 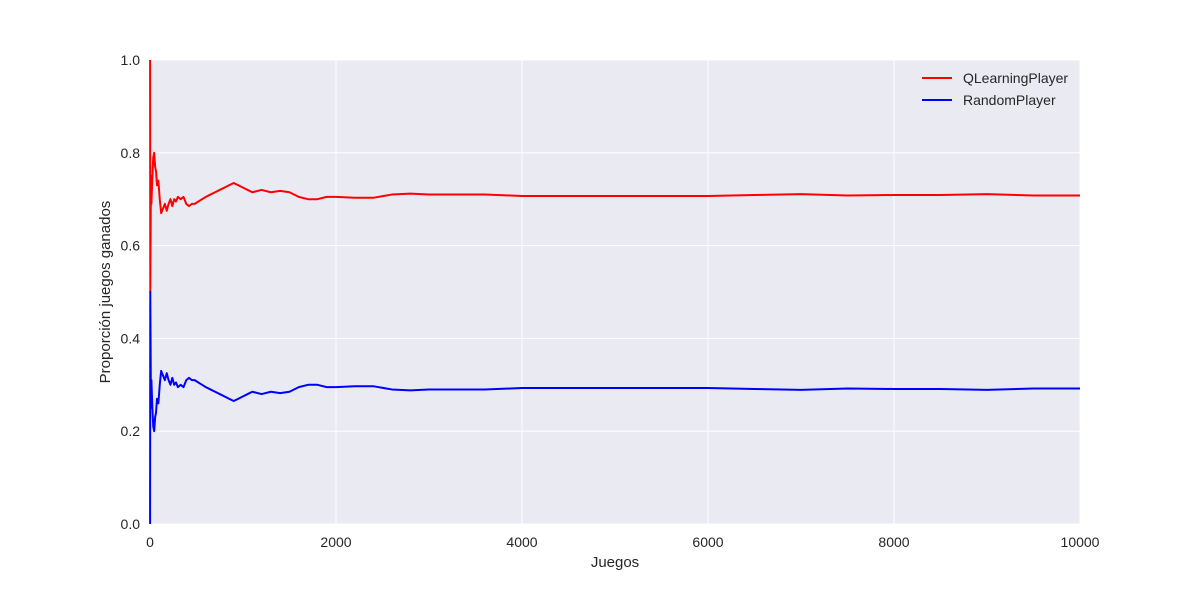 I want to click on y-axis-label: Proporción juegos ganados, so click(x=105, y=292).